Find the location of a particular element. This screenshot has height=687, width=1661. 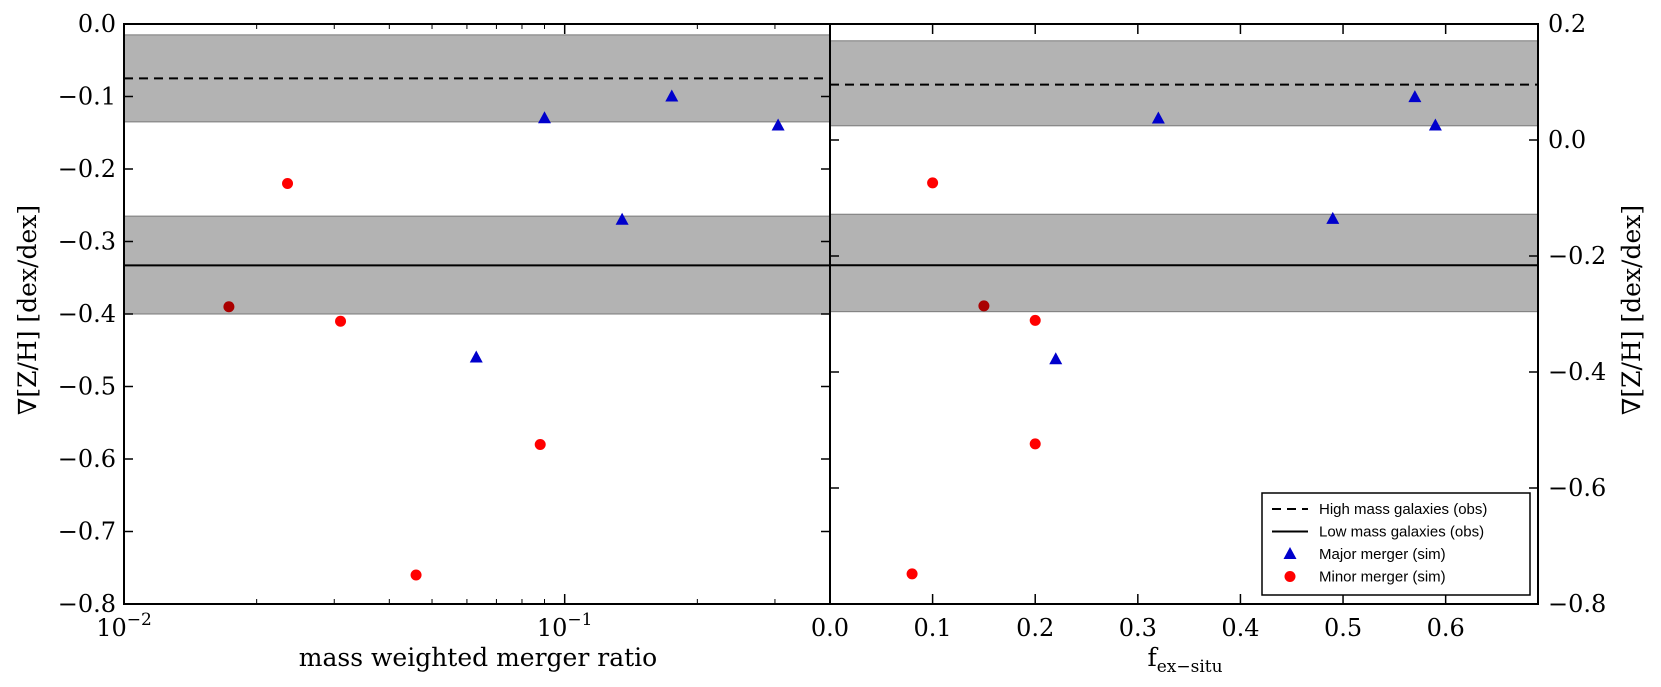

left-ytick-label-4: −0.4 is located at coordinates (87, 314).